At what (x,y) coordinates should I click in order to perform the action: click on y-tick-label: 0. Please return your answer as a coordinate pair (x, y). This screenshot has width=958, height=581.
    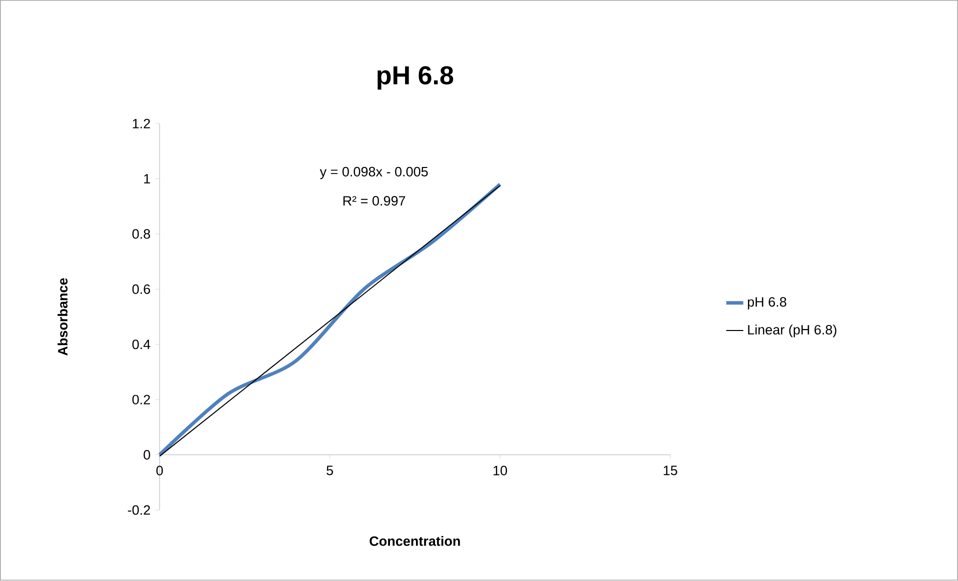
    Looking at the image, I should click on (147, 455).